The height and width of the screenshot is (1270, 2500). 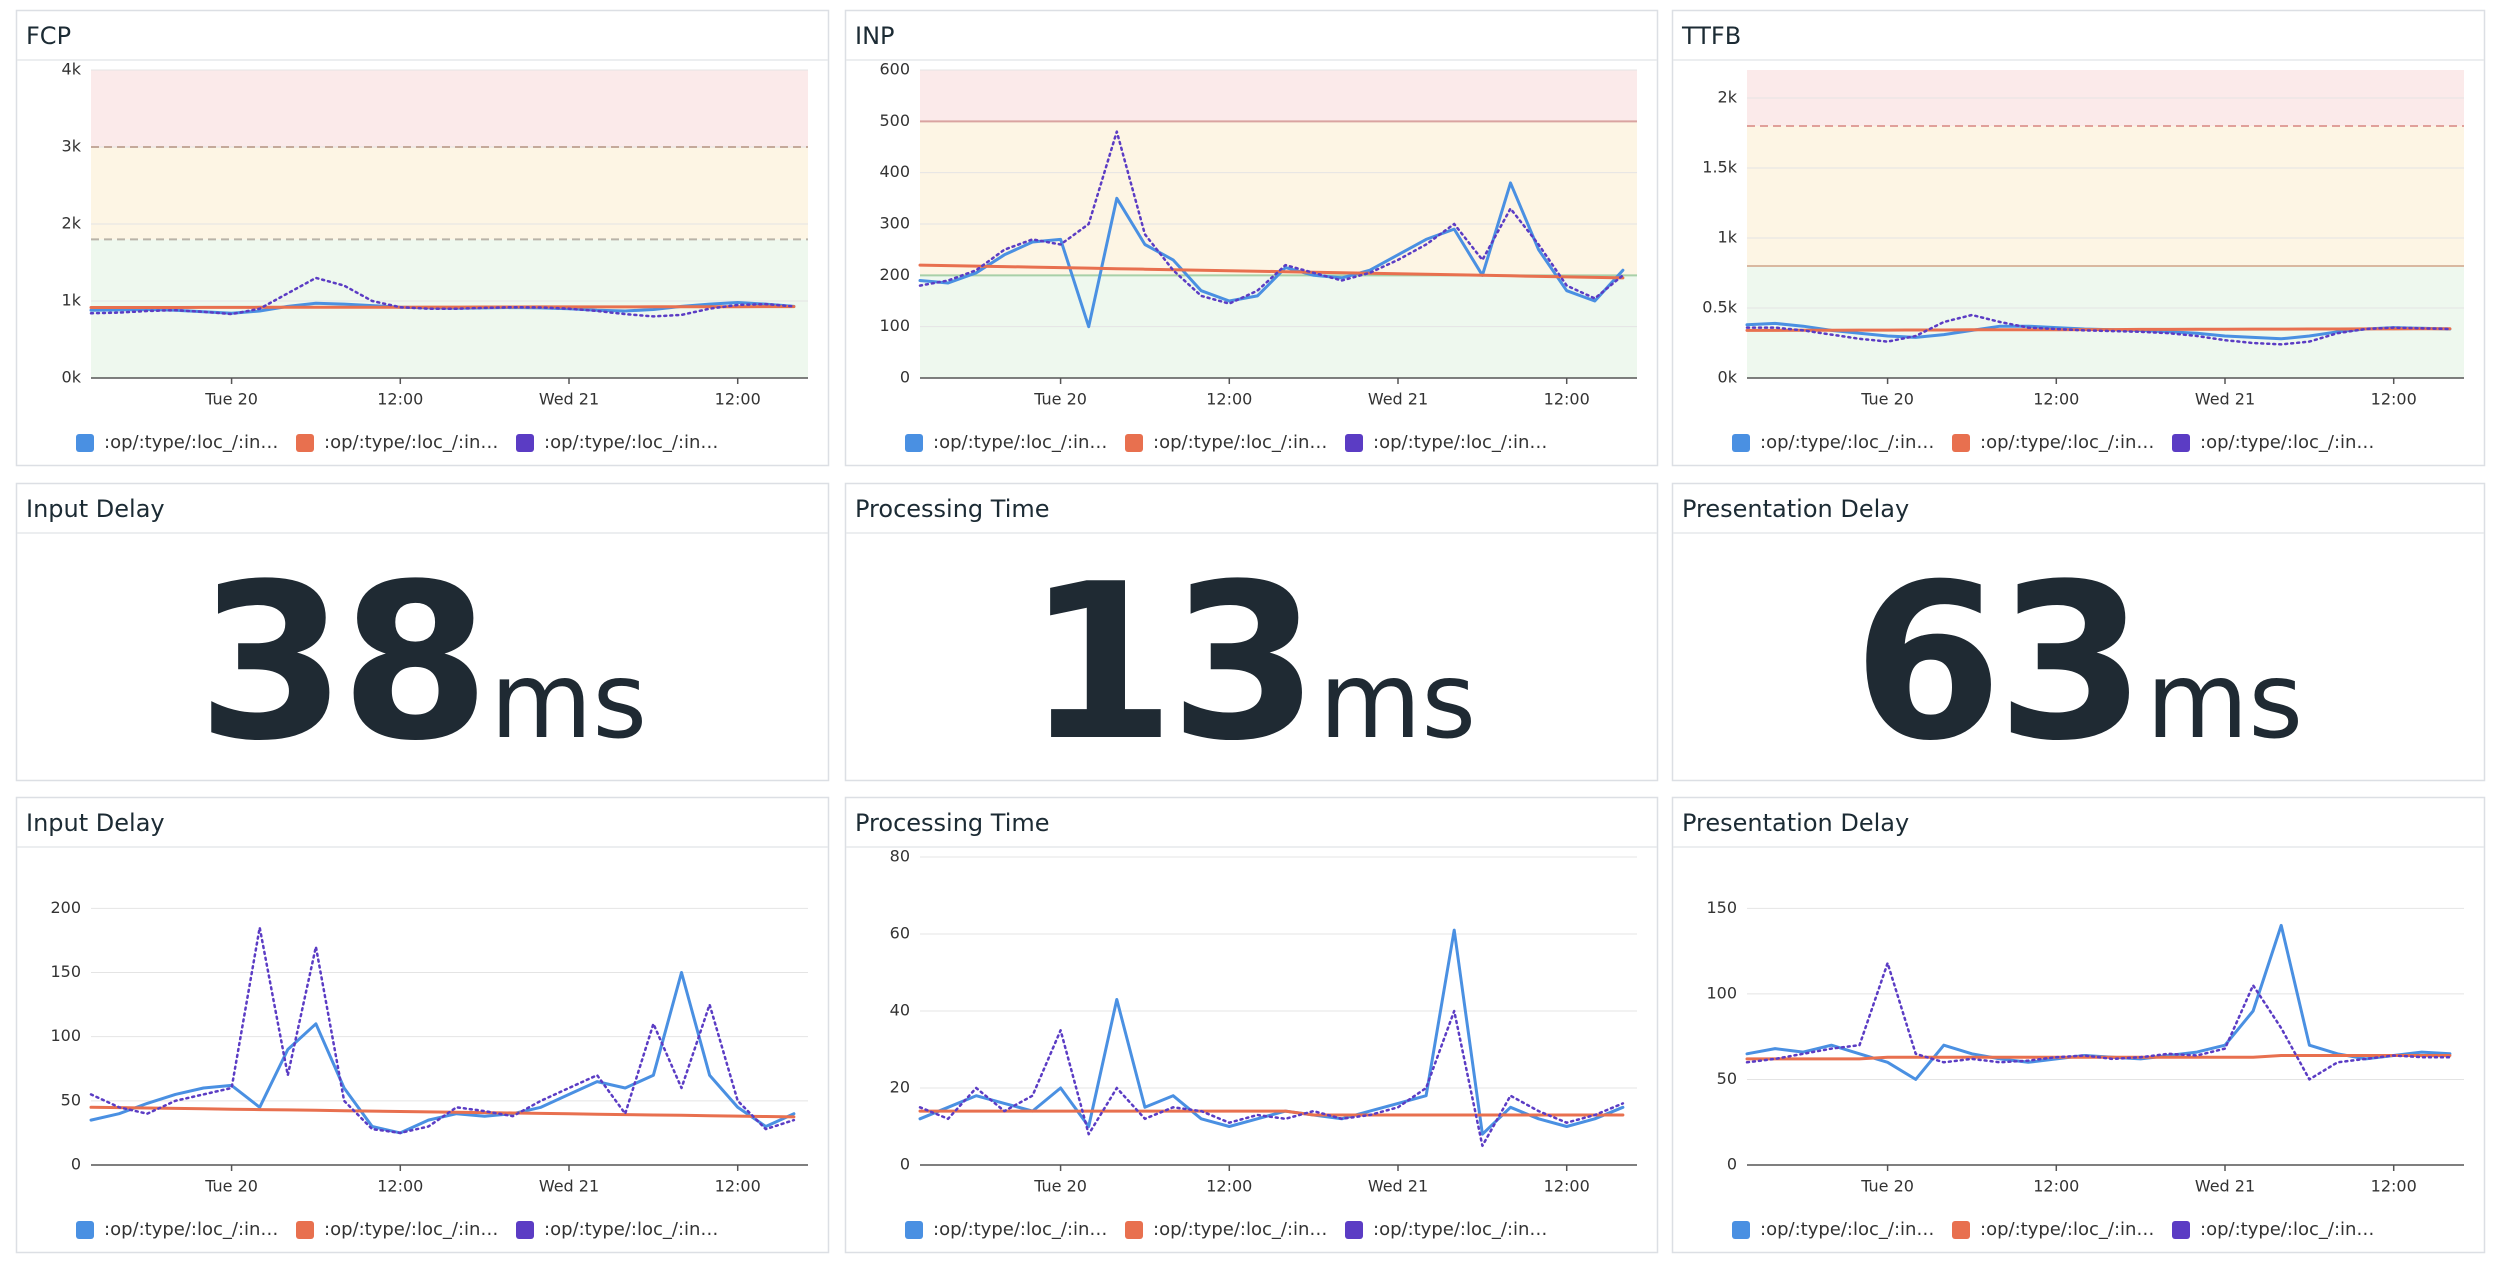 I want to click on panel-title: FCP, so click(x=48, y=36).